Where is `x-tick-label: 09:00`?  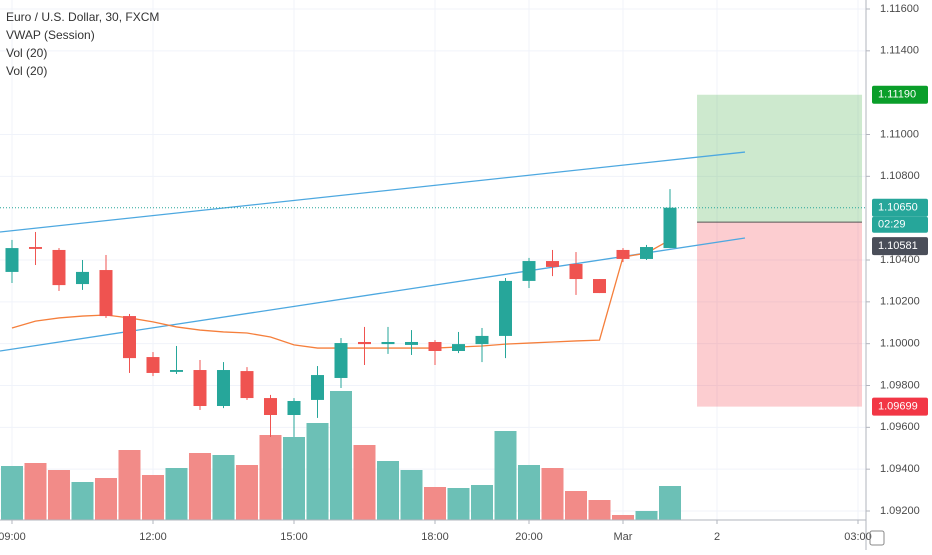 x-tick-label: 09:00 is located at coordinates (13, 537).